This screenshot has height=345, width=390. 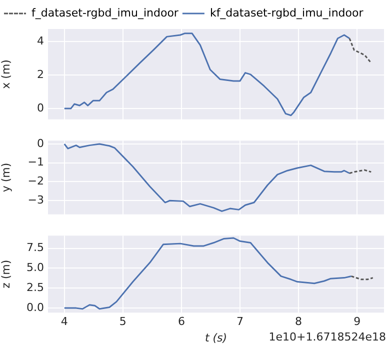 What do you see at coordinates (6, 177) in the screenshot?
I see `y-axis-title: y (m)` at bounding box center [6, 177].